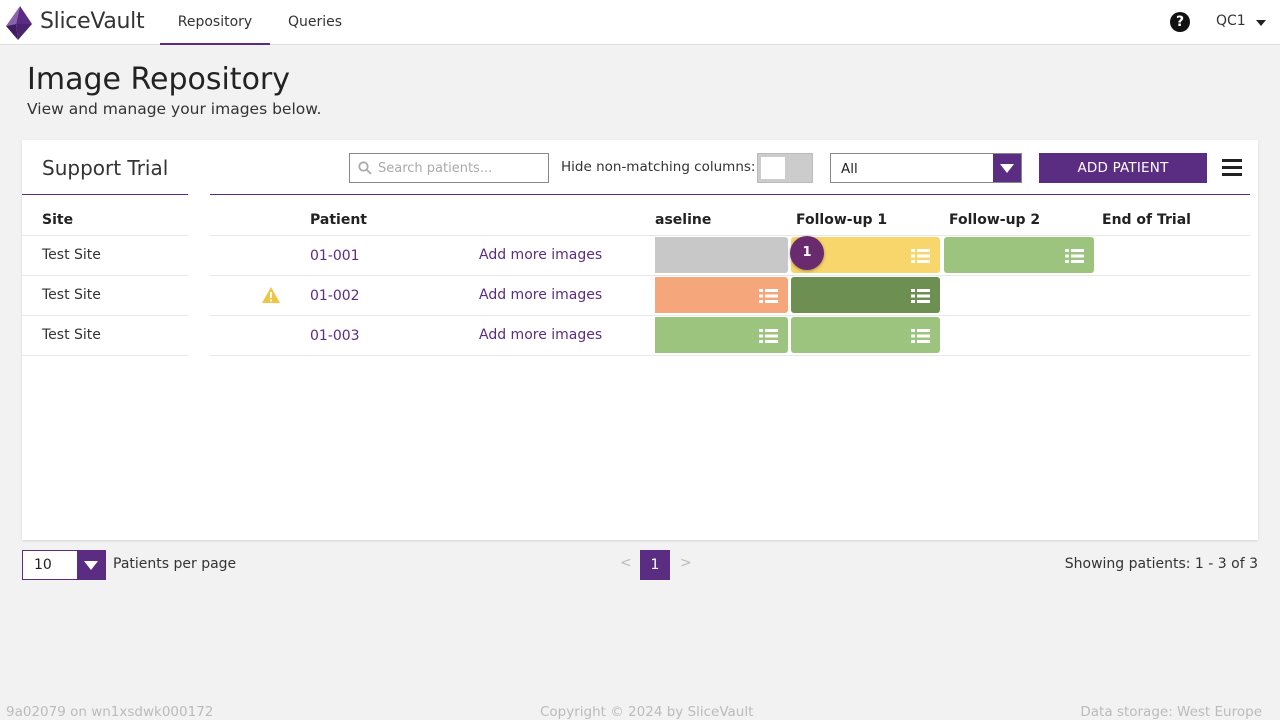 Image resolution: width=1280 pixels, height=720 pixels. What do you see at coordinates (1146, 220) in the screenshot?
I see `header-end-of-trial: End of Trial` at bounding box center [1146, 220].